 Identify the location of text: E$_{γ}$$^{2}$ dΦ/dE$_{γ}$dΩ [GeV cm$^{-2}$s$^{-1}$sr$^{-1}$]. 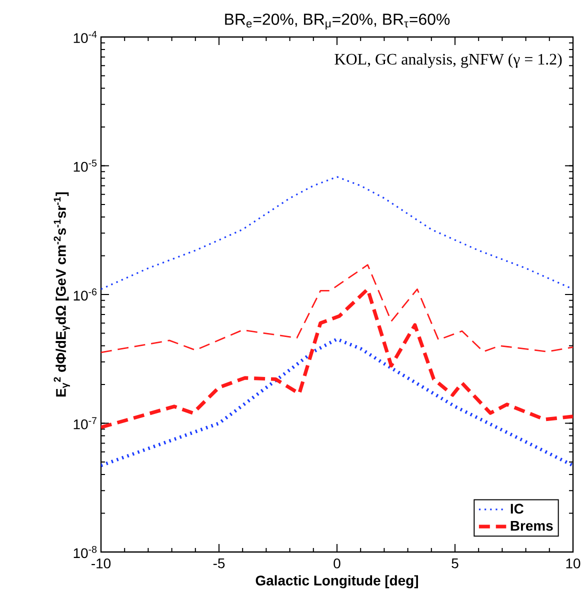
(62, 294).